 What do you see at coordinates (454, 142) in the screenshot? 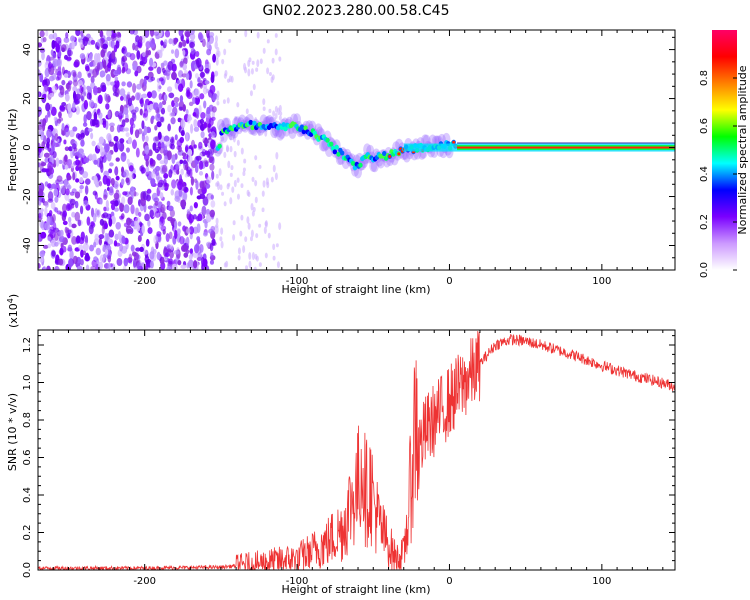
I see `trace-peak` at bounding box center [454, 142].